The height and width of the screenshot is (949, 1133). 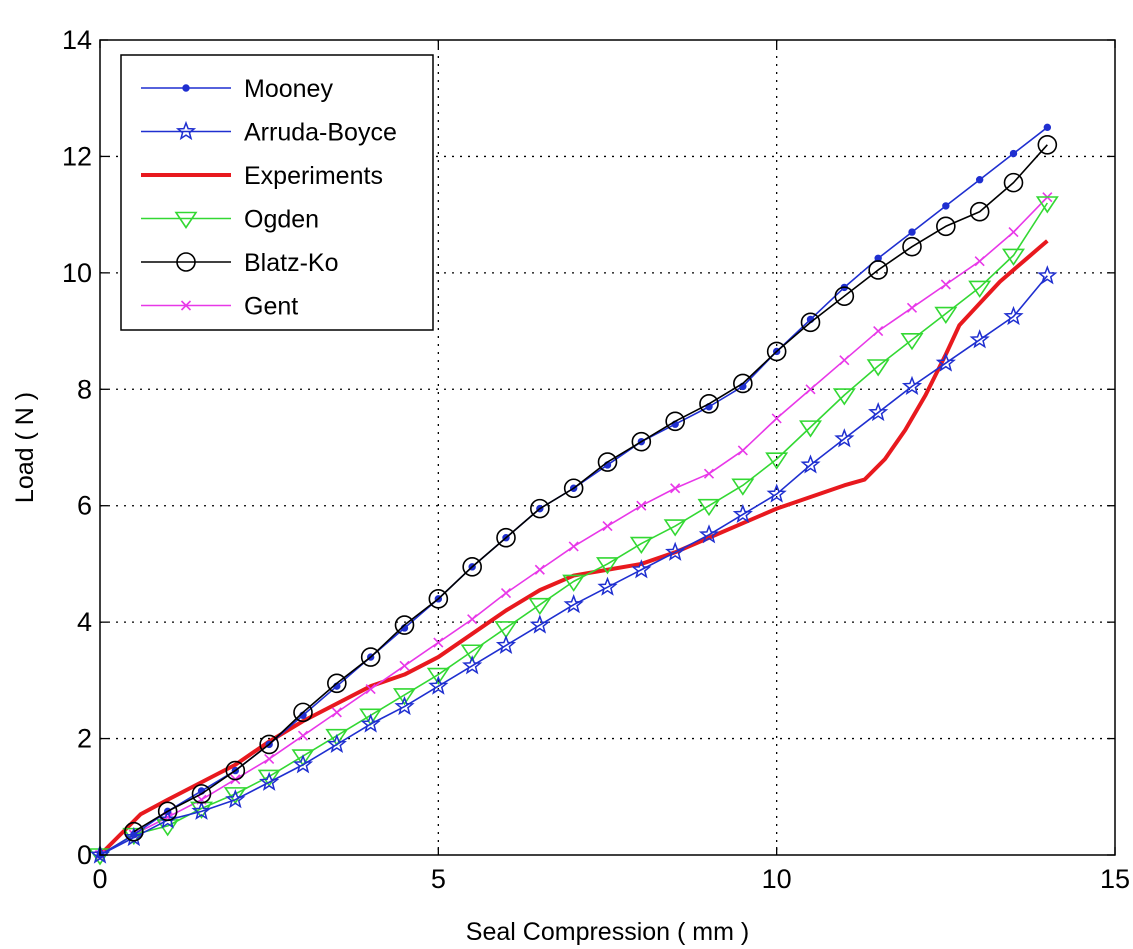 I want to click on legend-item-arruda-boyce: Arruda-Boyce, so click(x=269, y=133).